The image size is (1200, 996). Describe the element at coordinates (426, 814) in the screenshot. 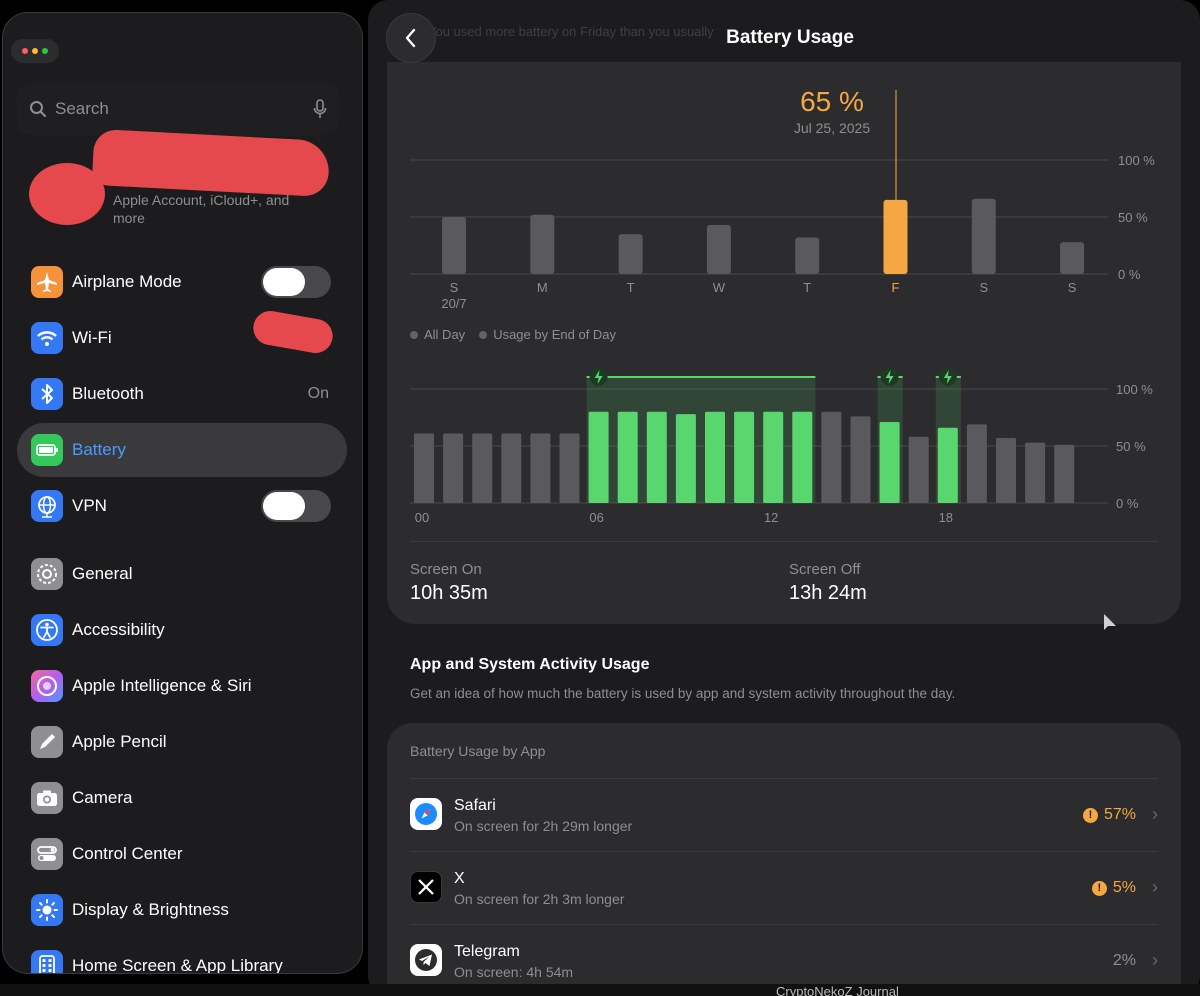

I see `safari-icon` at that location.